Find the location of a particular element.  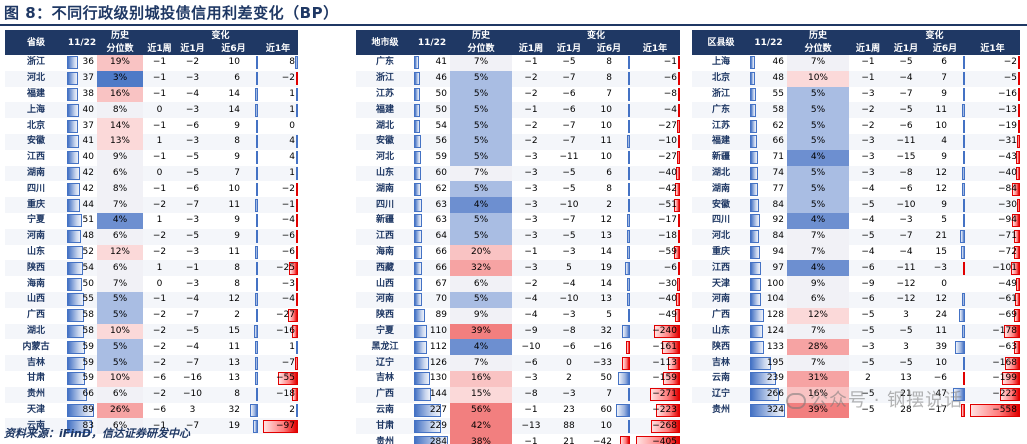

change-1m: 5 is located at coordinates (569, 268).